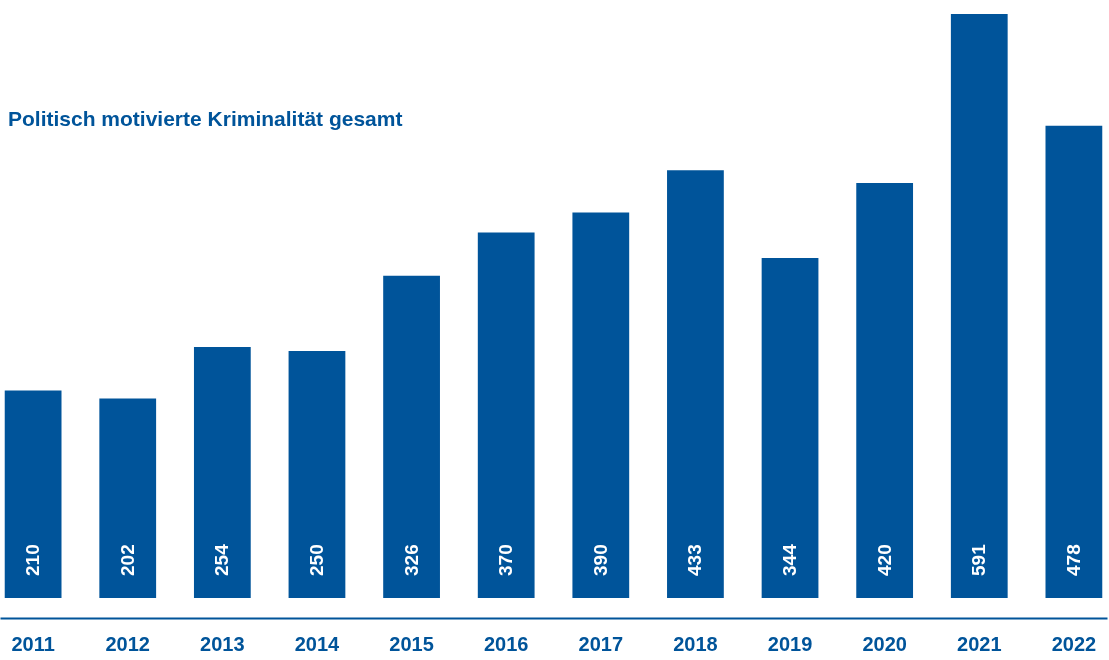  What do you see at coordinates (33, 560) in the screenshot?
I see `data-label: 210` at bounding box center [33, 560].